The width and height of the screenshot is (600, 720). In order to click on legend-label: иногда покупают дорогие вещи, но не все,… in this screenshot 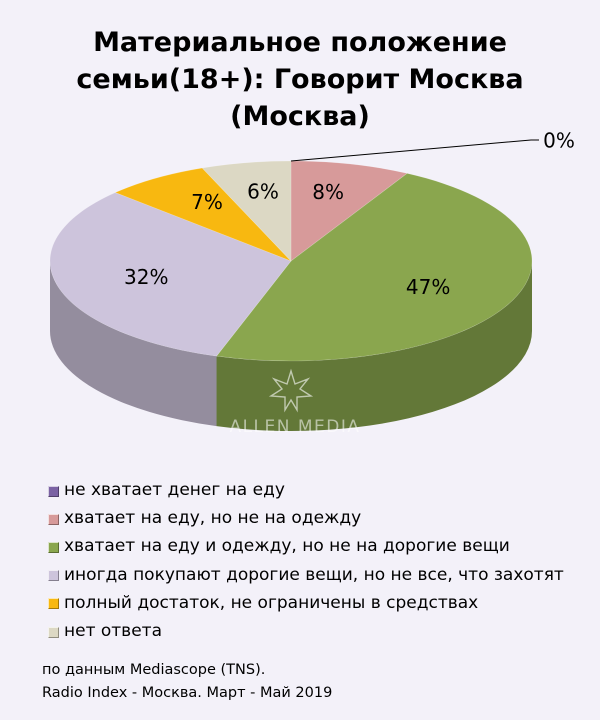, I will do `click(314, 574)`.